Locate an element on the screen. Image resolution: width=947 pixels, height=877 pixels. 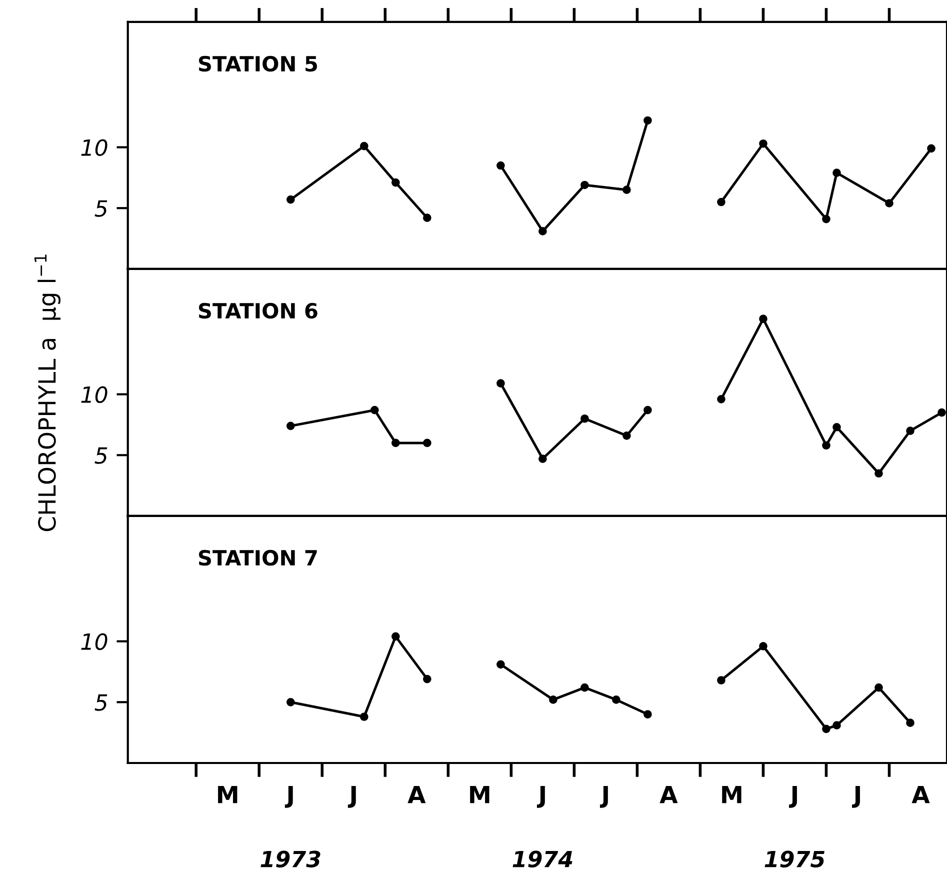
text: 1973 is located at coordinates (290, 859).